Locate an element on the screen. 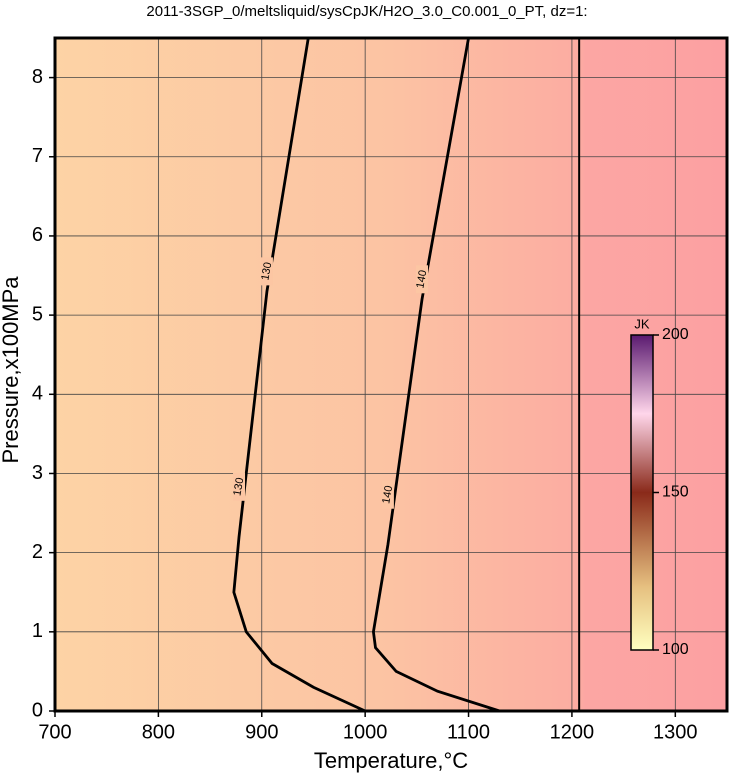  colorbar-tick-label: 200 is located at coordinates (675, 334).